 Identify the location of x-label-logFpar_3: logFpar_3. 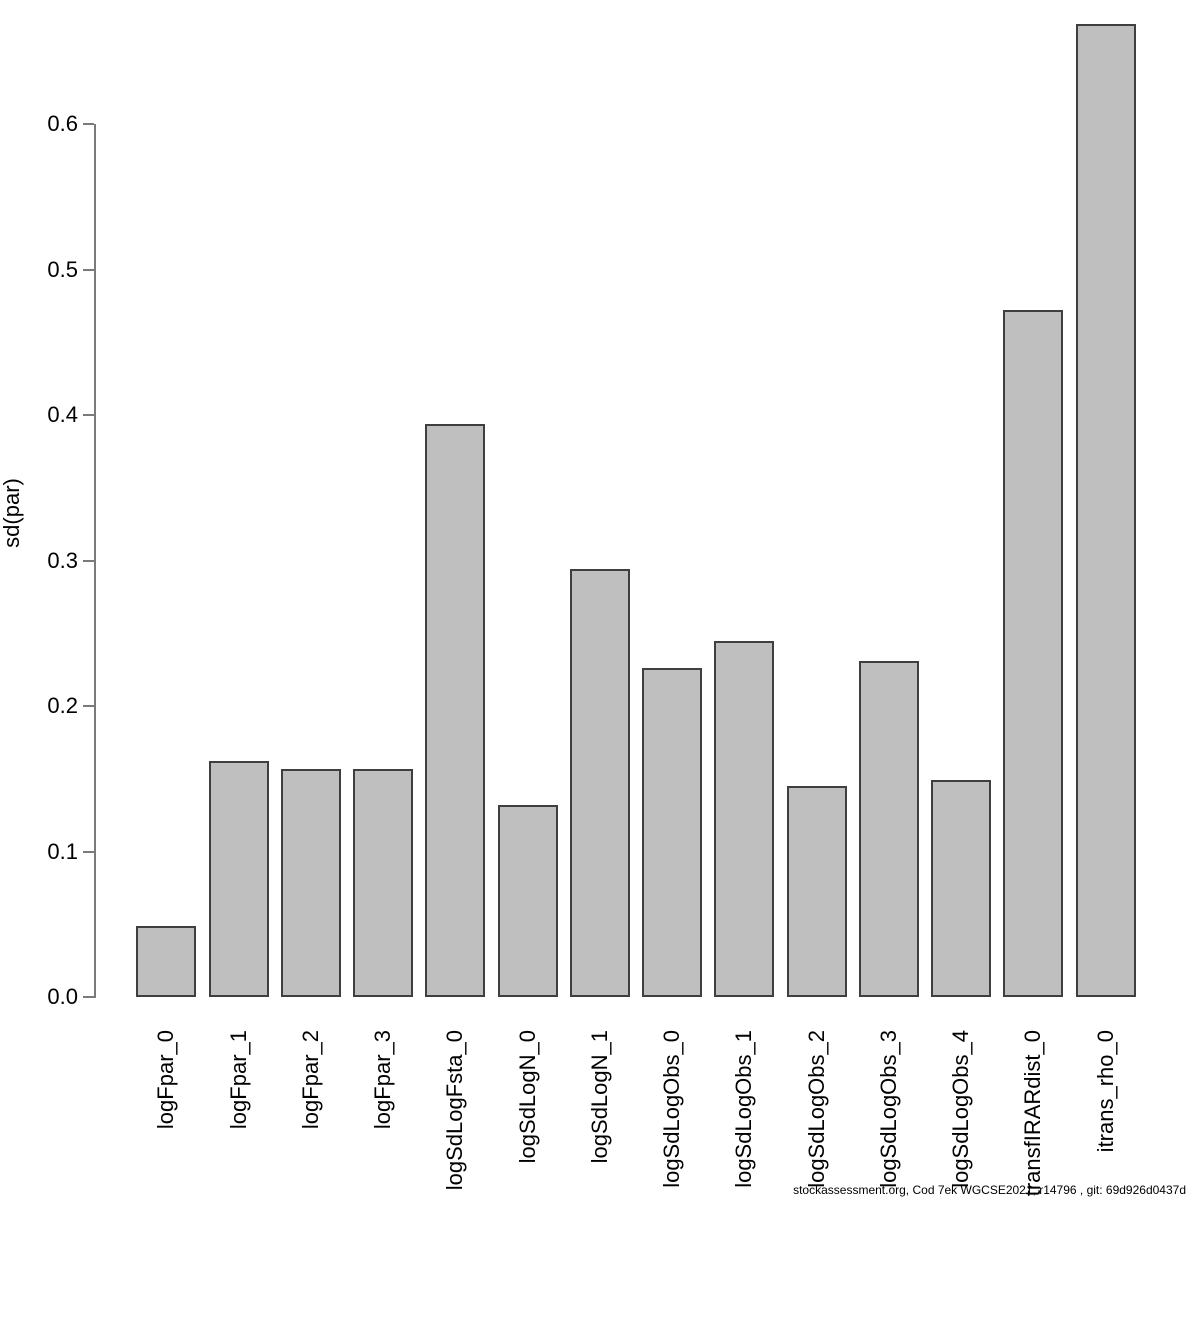
(383, 1080).